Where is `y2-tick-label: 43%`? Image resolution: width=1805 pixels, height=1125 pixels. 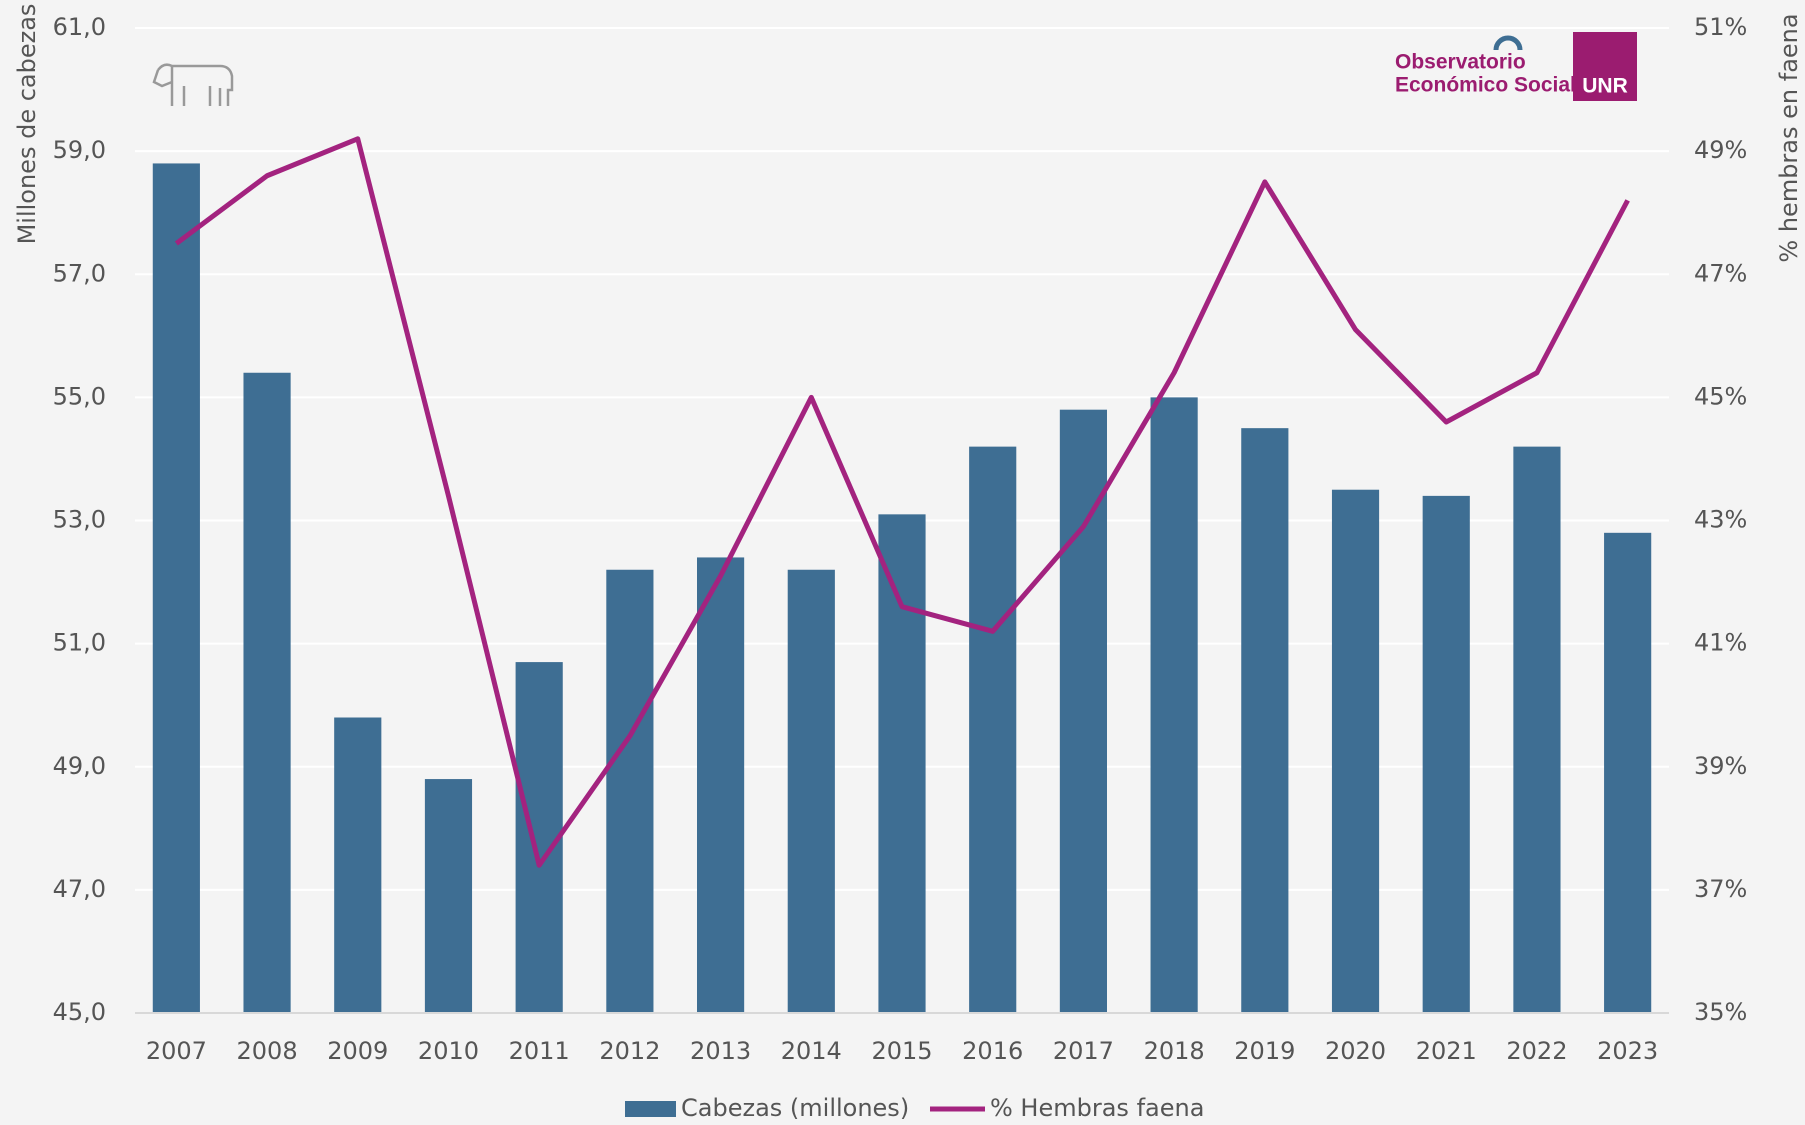 y2-tick-label: 43% is located at coordinates (1720, 520).